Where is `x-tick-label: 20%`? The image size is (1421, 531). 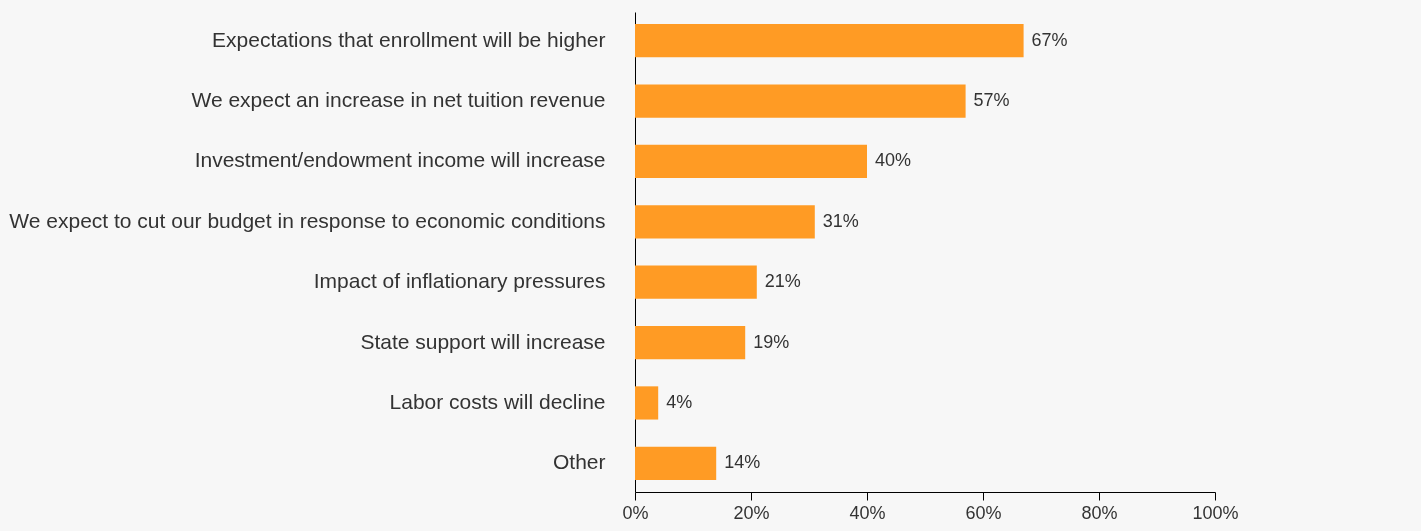
x-tick-label: 20% is located at coordinates (751, 512).